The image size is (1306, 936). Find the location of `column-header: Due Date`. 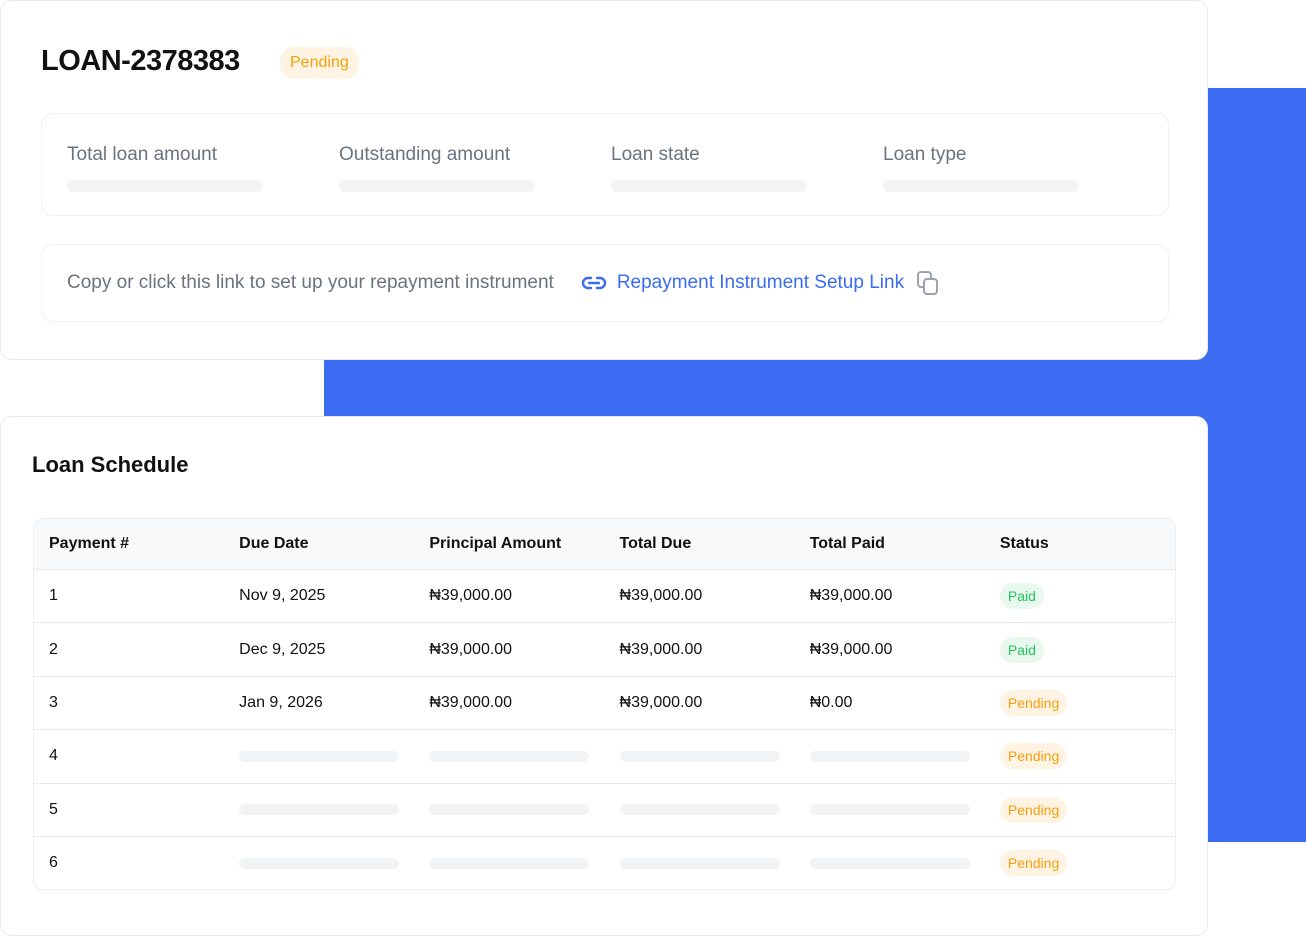

column-header: Due Date is located at coordinates (274, 543).